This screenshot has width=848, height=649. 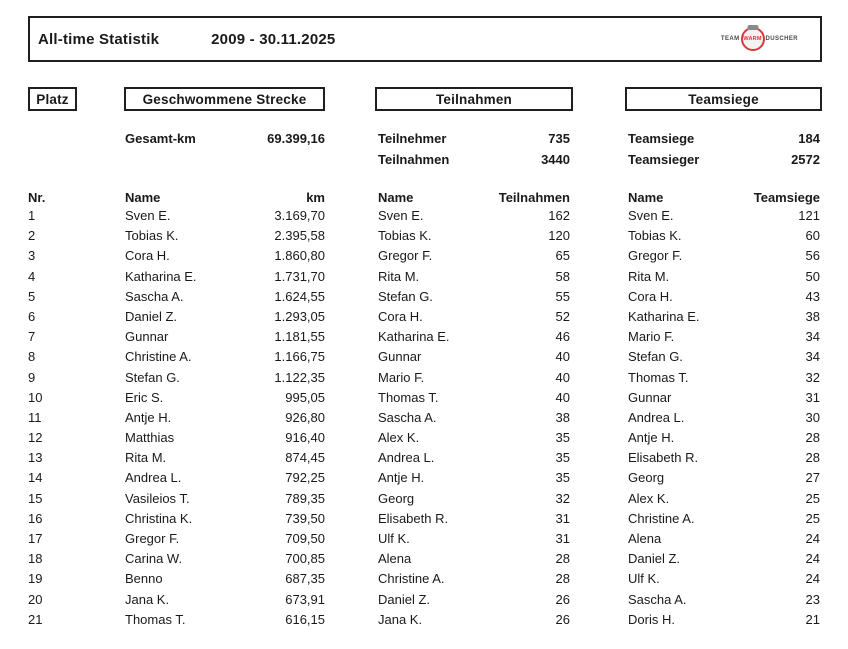 What do you see at coordinates (812, 619) in the screenshot?
I see `teamsiege-value-cell: 21` at bounding box center [812, 619].